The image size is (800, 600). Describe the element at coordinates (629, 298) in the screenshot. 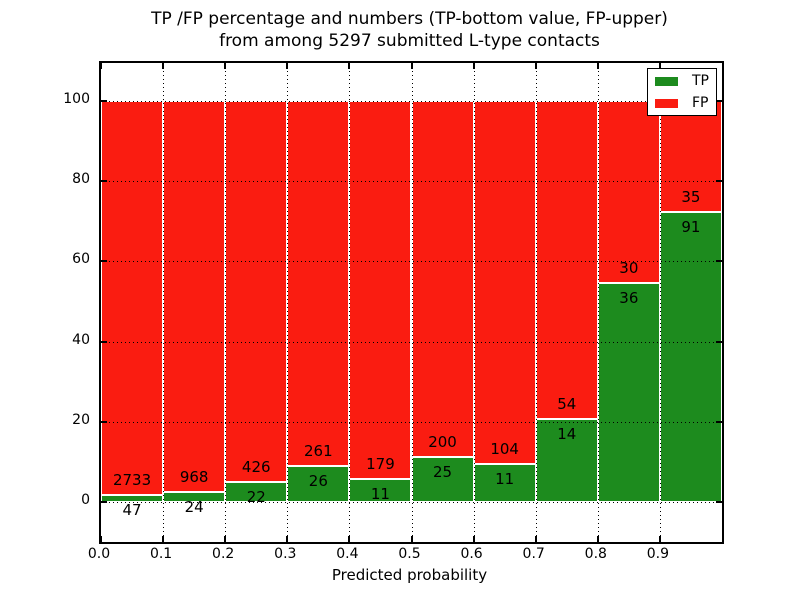

I see `tp-count-label: 36` at that location.